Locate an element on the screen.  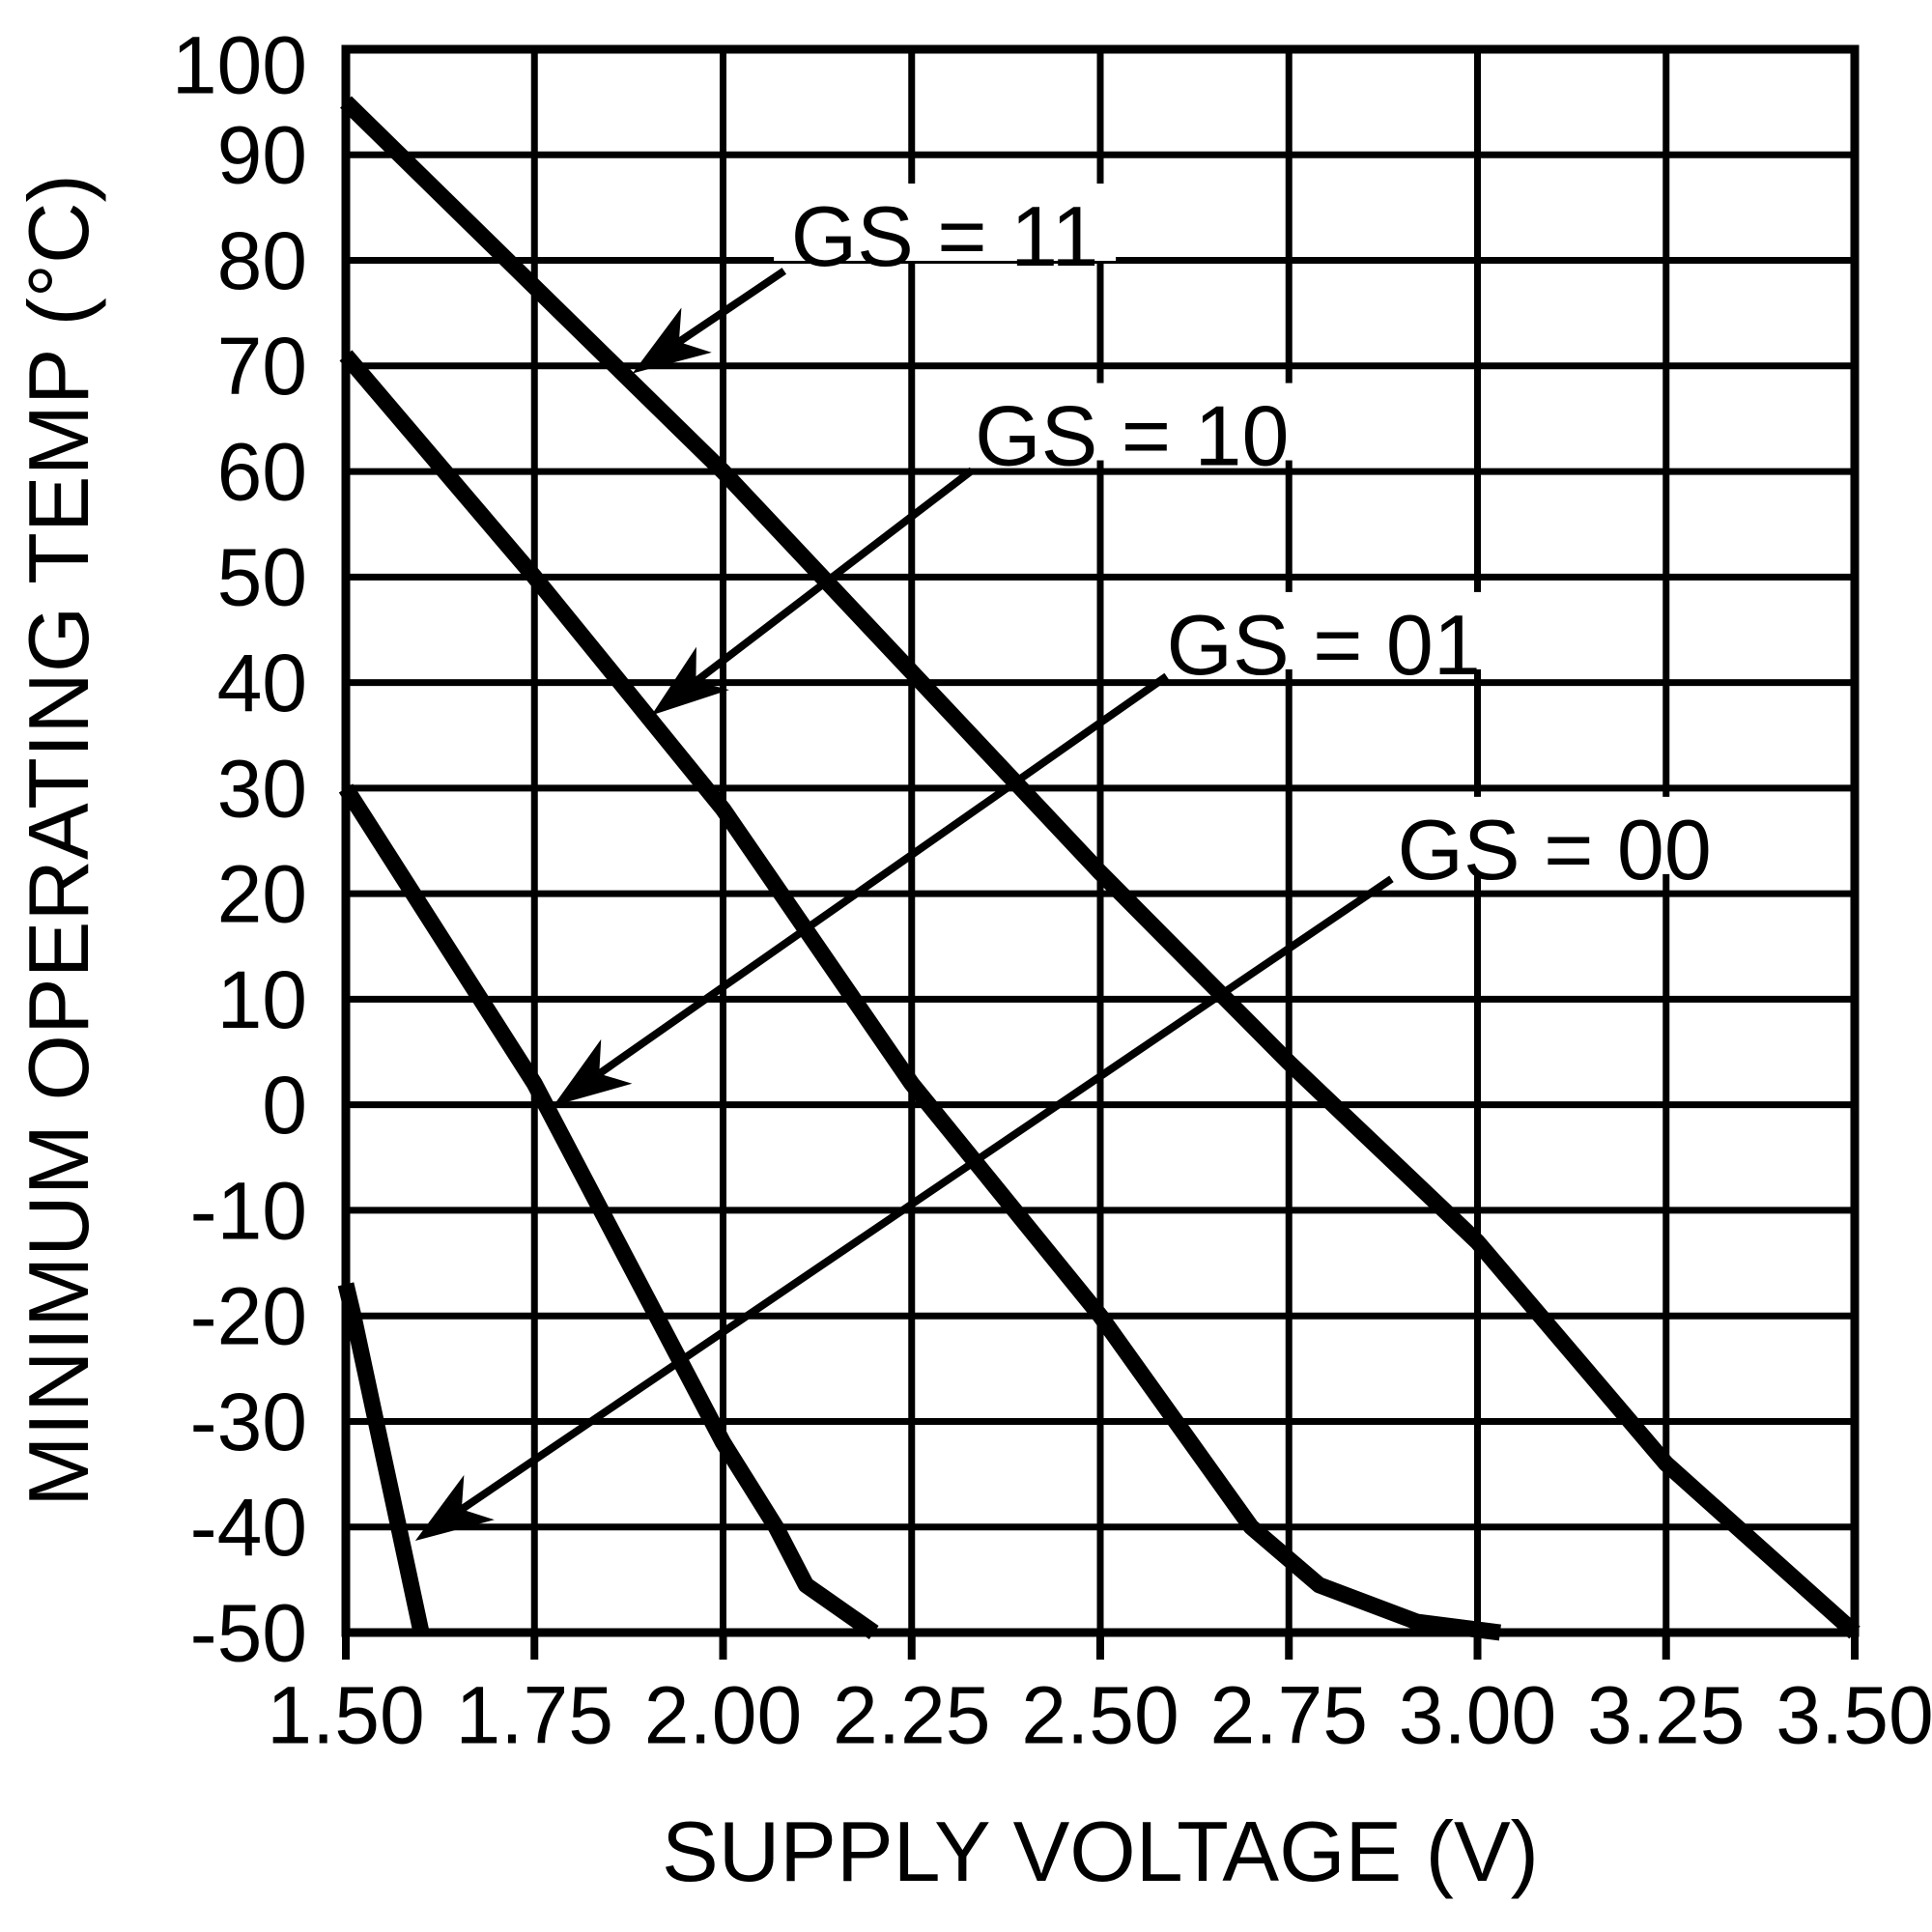
y-tick-label--50: -50 is located at coordinates (248, 1632).